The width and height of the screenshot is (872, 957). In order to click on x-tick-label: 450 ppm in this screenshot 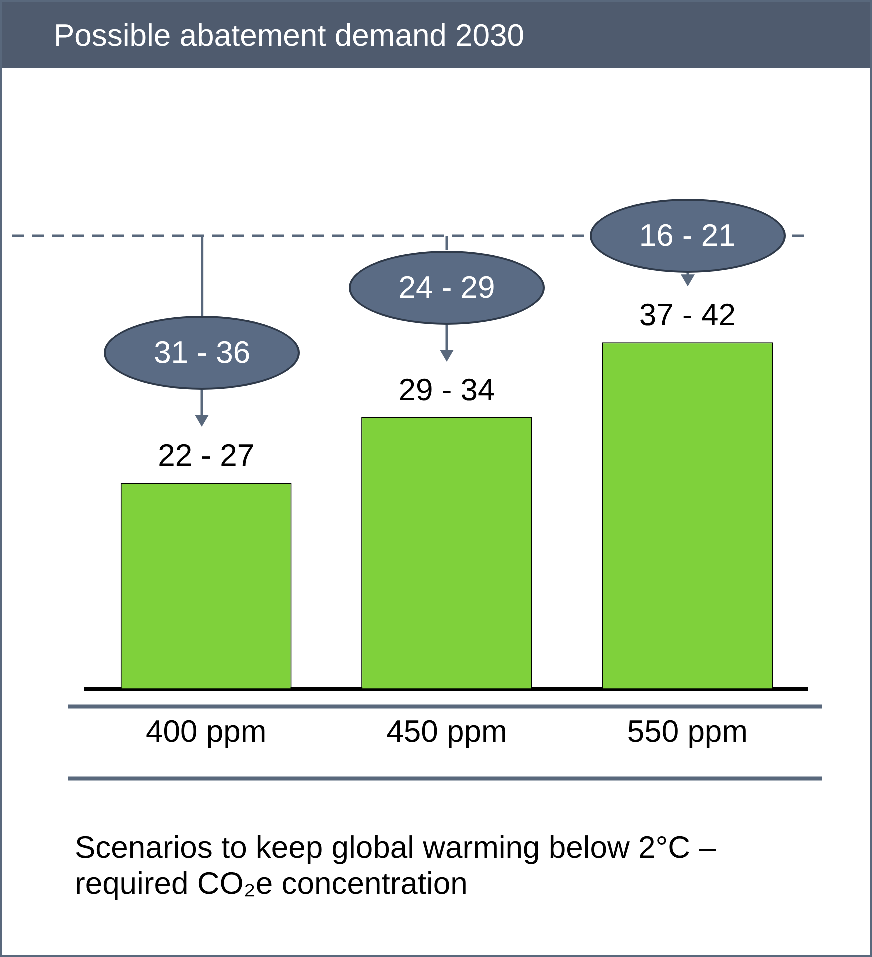, I will do `click(447, 731)`.